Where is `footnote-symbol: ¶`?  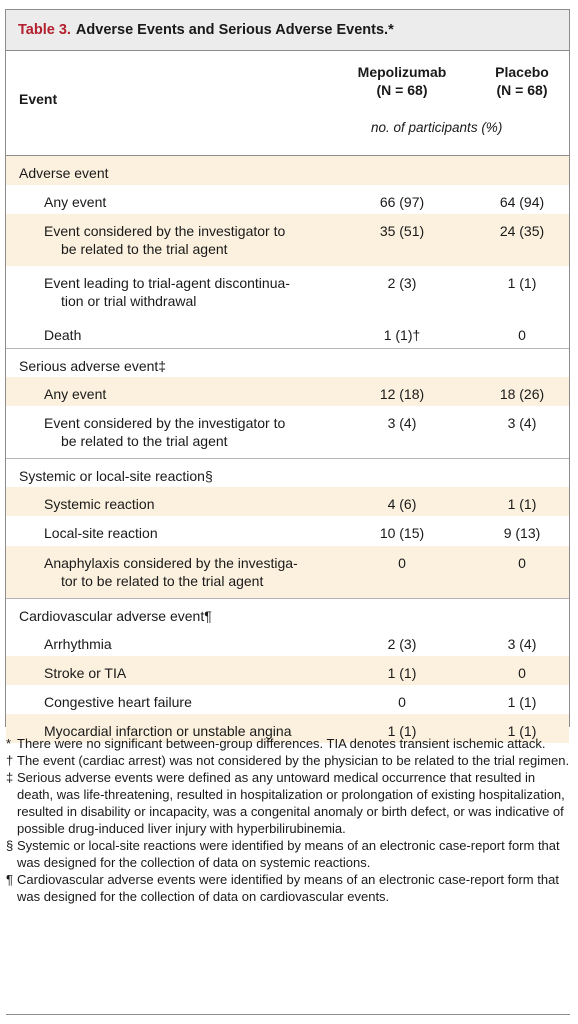 footnote-symbol: ¶ is located at coordinates (9, 879).